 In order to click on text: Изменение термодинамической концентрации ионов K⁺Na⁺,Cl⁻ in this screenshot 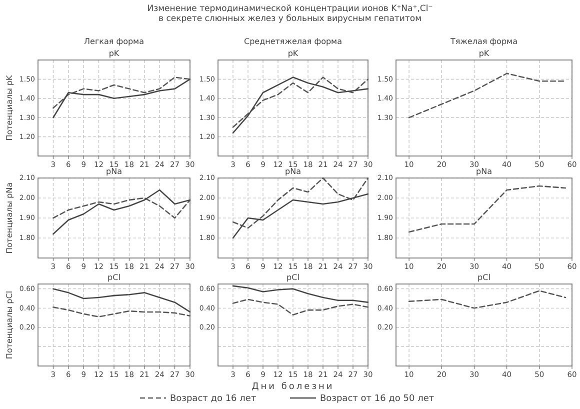, I will do `click(290, 9)`.